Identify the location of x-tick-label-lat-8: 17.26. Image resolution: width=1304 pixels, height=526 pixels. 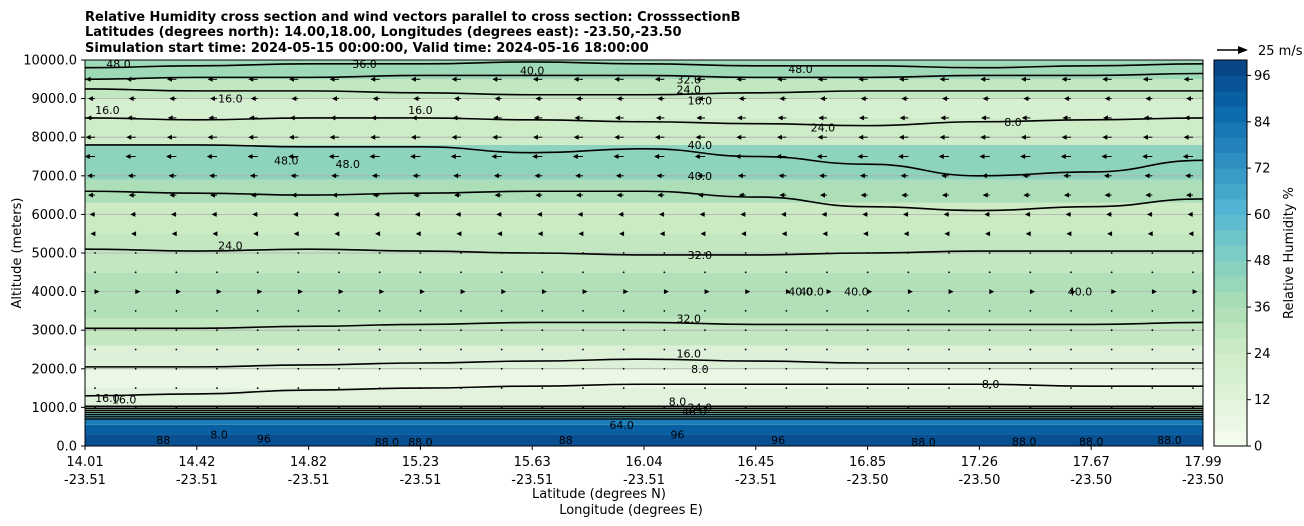
(979, 462).